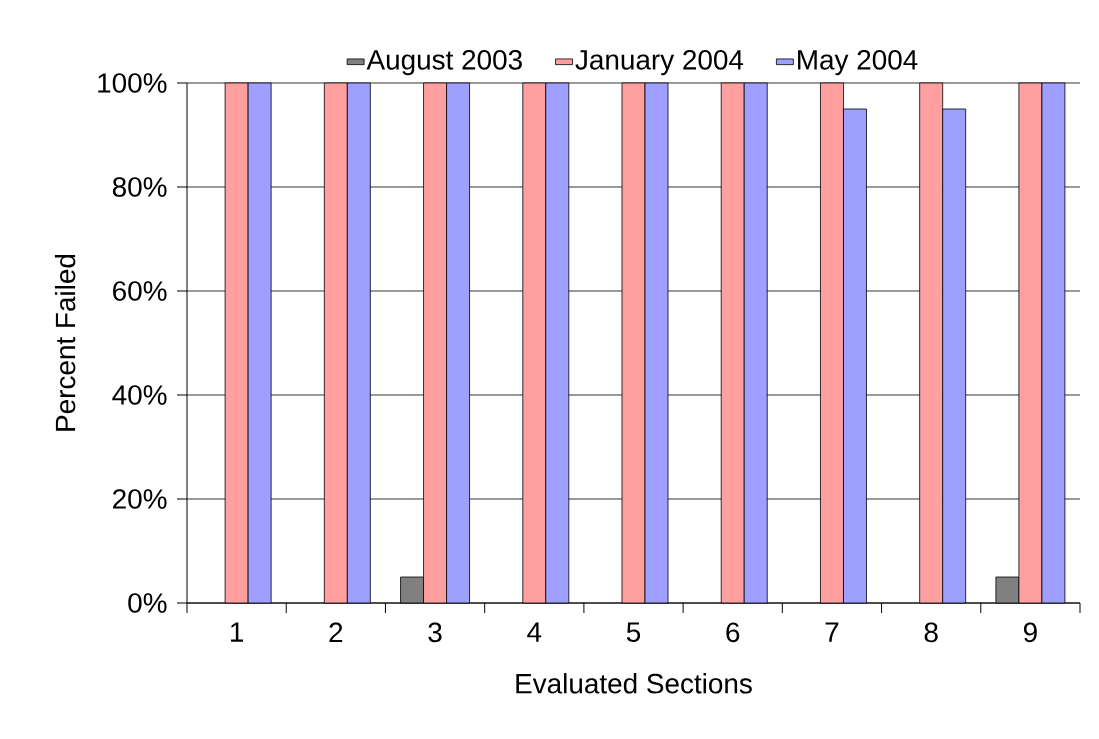 This screenshot has width=1099, height=739. What do you see at coordinates (633, 632) in the screenshot?
I see `x-tick-label: 5` at bounding box center [633, 632].